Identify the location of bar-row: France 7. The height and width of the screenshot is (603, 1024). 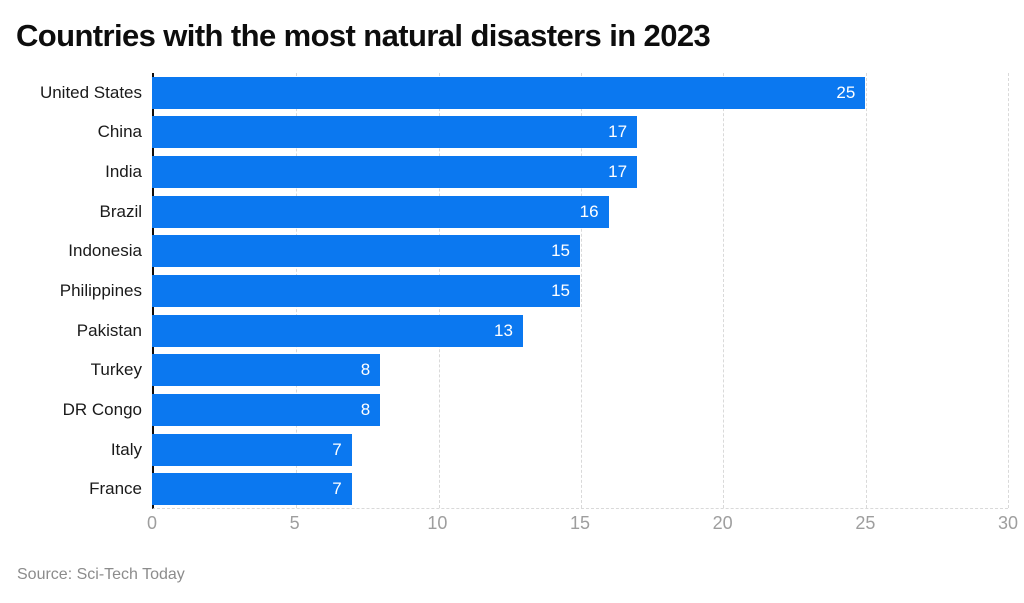
(504, 489).